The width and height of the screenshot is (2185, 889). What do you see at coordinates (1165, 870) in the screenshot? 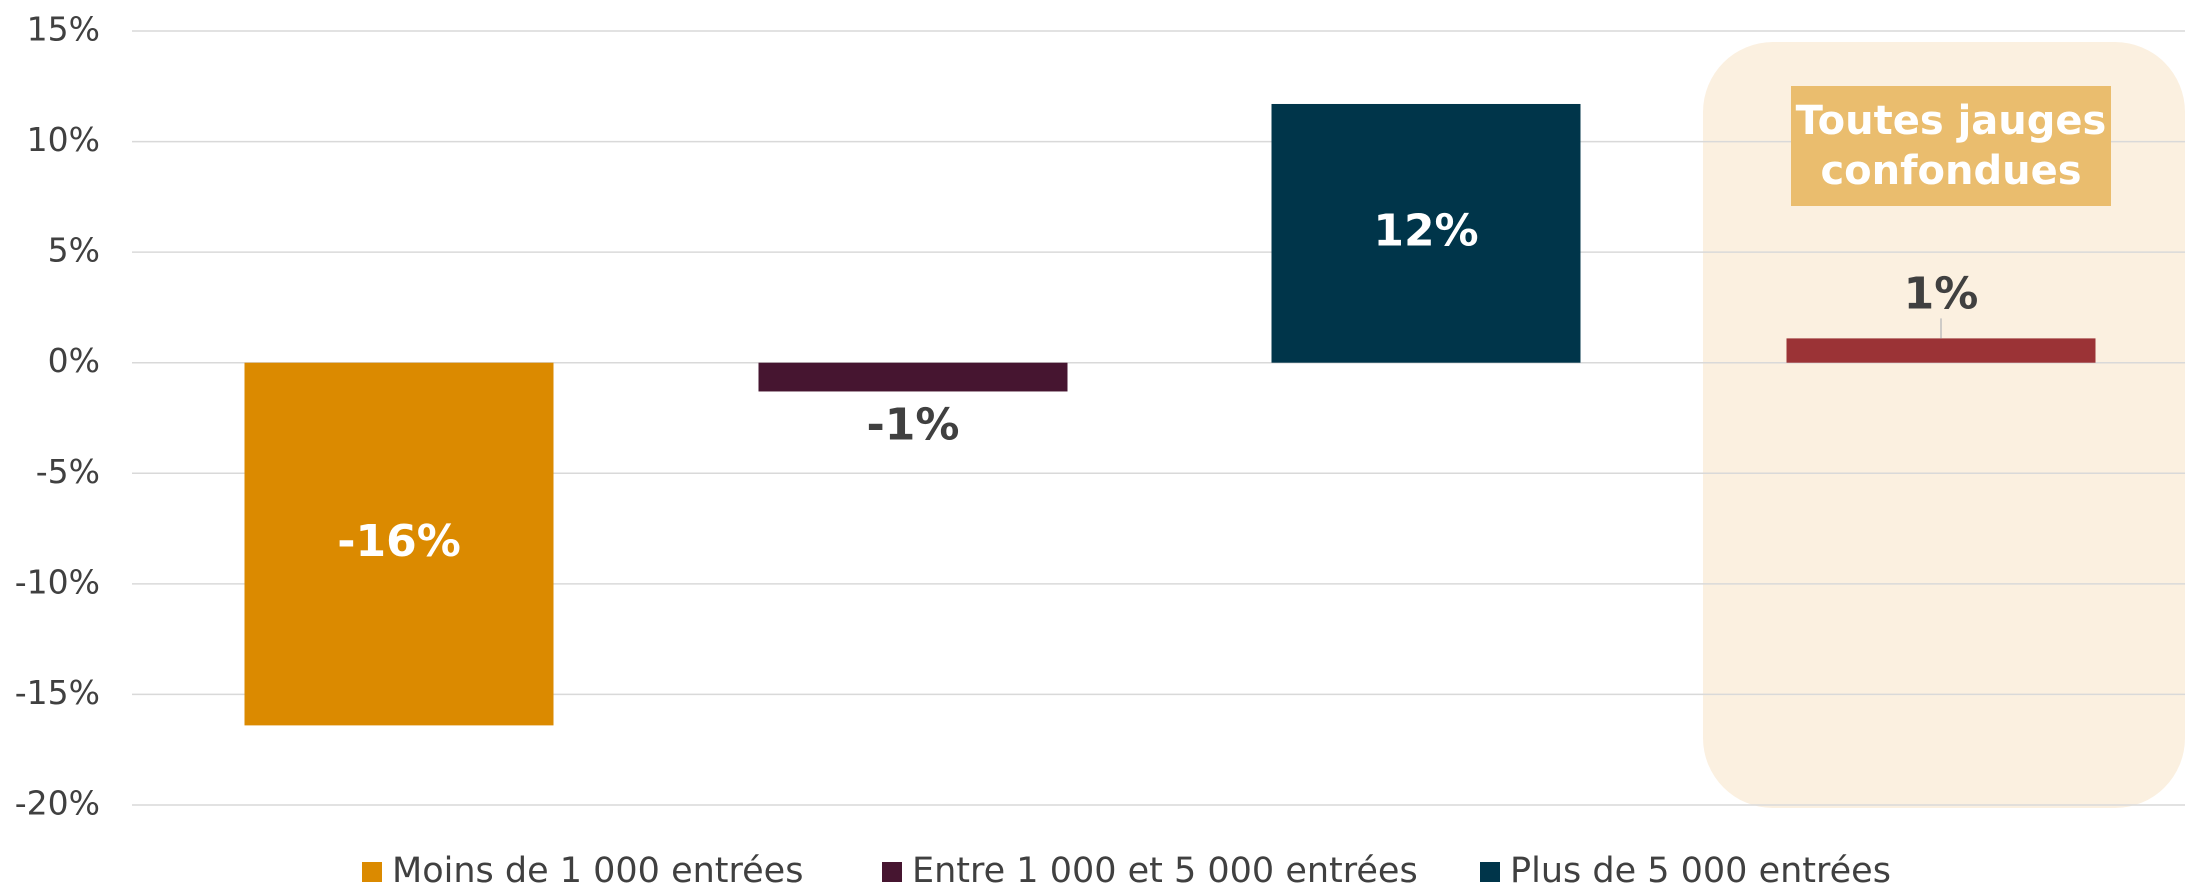
I see `legend-label: Entre 1 000 et 5 000 entrées` at bounding box center [1165, 870].